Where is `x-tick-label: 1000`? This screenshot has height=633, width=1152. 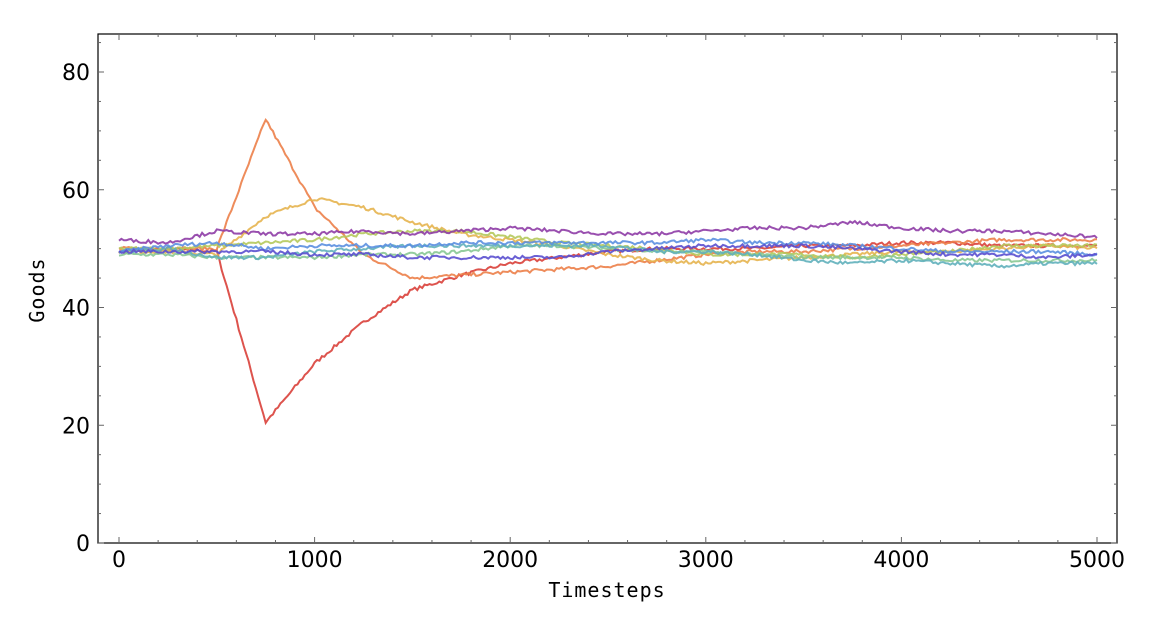 x-tick-label: 1000 is located at coordinates (315, 560).